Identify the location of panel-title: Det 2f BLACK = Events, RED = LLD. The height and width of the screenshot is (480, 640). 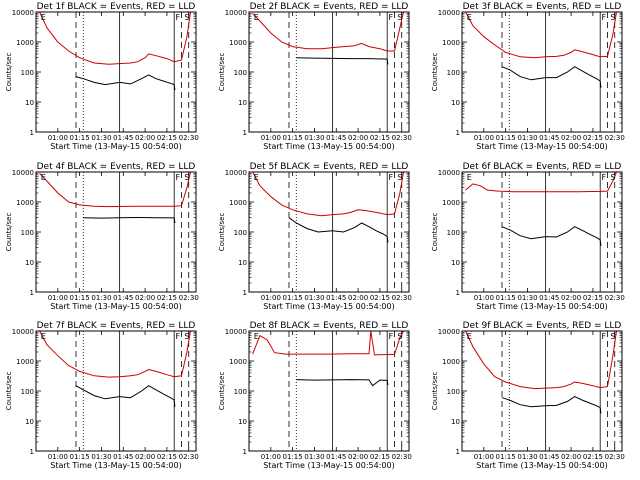
(329, 7).